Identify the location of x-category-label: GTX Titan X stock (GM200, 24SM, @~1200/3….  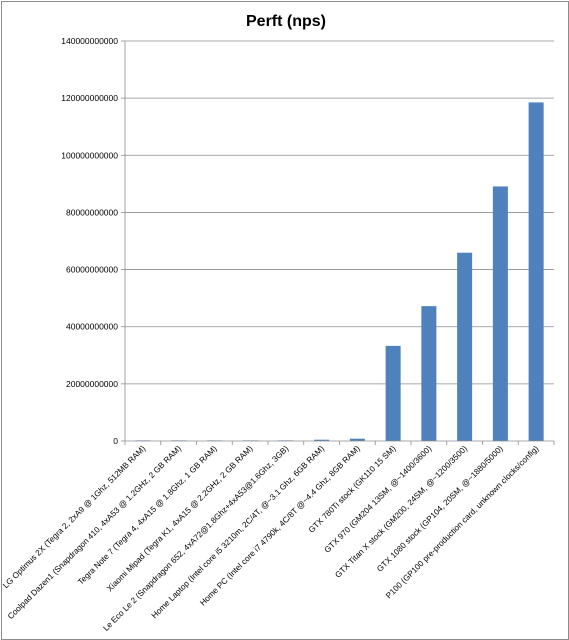
(401, 512).